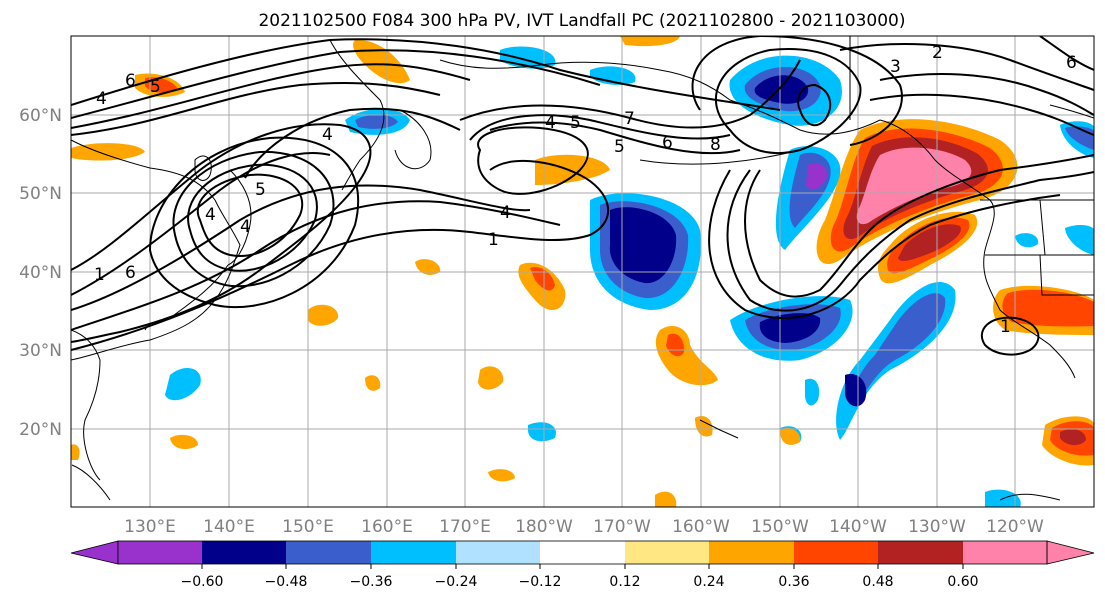 The height and width of the screenshot is (605, 1105). I want to click on lon-label: 160°E, so click(387, 527).